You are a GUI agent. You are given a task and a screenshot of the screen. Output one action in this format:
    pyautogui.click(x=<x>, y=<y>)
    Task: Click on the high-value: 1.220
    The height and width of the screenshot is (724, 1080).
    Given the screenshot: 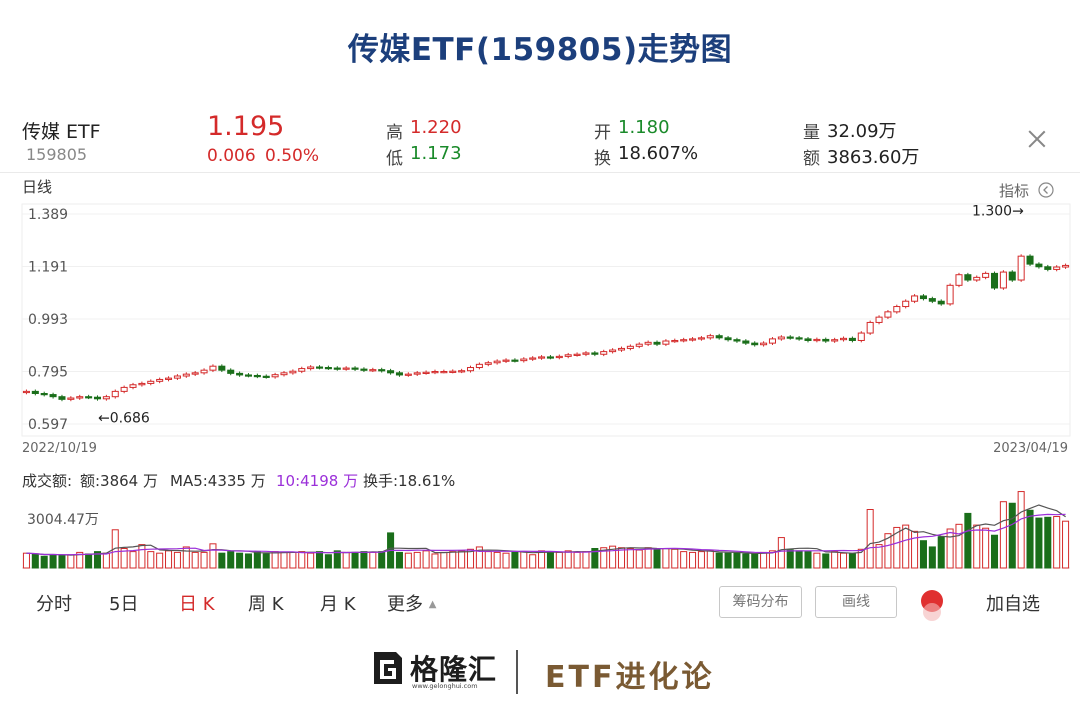 What is the action you would take?
    pyautogui.click(x=436, y=127)
    